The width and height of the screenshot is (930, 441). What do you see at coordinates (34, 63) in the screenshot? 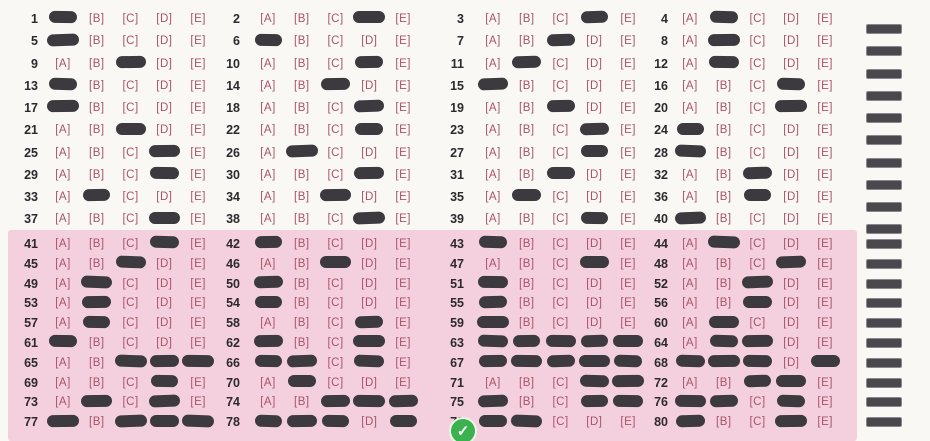
I see `question-number: 9` at bounding box center [34, 63].